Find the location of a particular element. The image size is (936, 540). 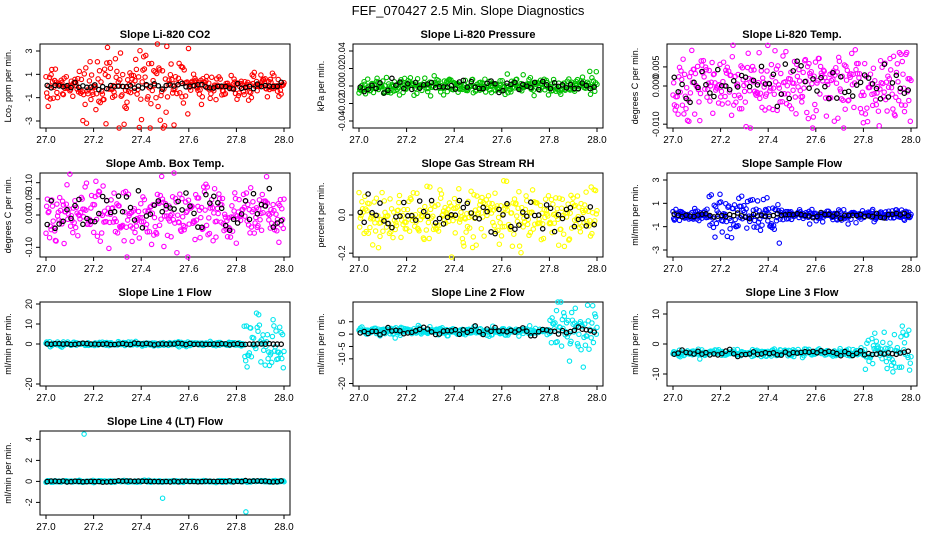

chart-title: Slope Line 1 Flow is located at coordinates (165, 293).